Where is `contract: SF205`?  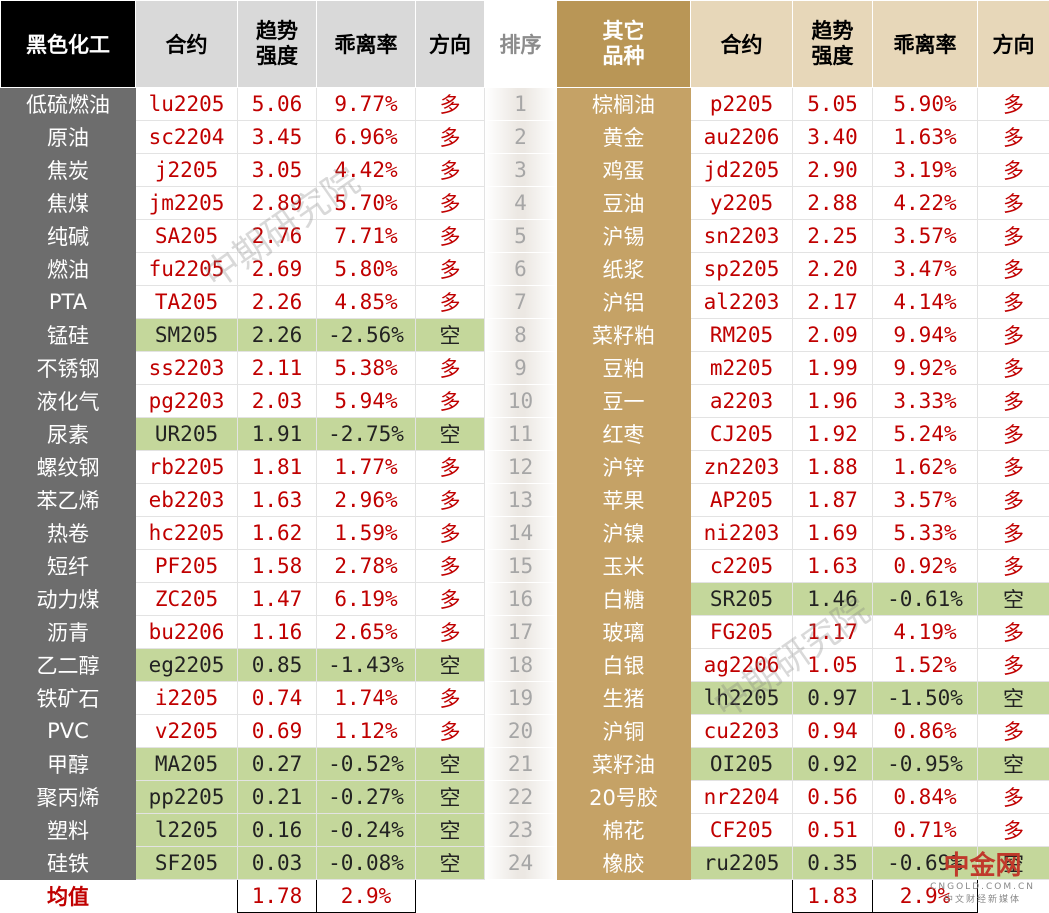 contract: SF205 is located at coordinates (186, 863).